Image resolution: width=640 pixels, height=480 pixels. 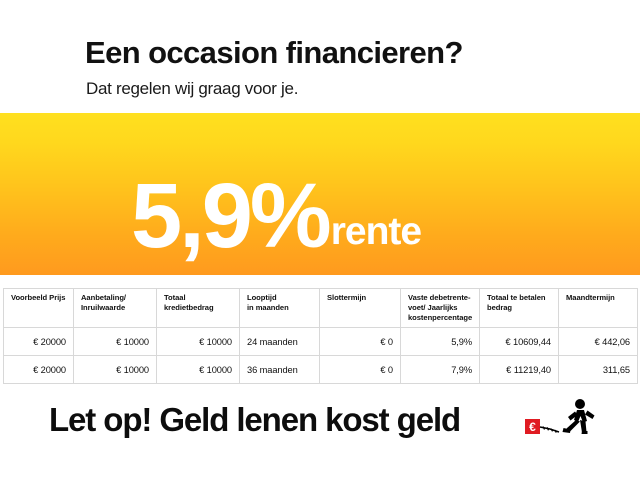 I want to click on header-line: Aanbetaling/, so click(x=103, y=297).